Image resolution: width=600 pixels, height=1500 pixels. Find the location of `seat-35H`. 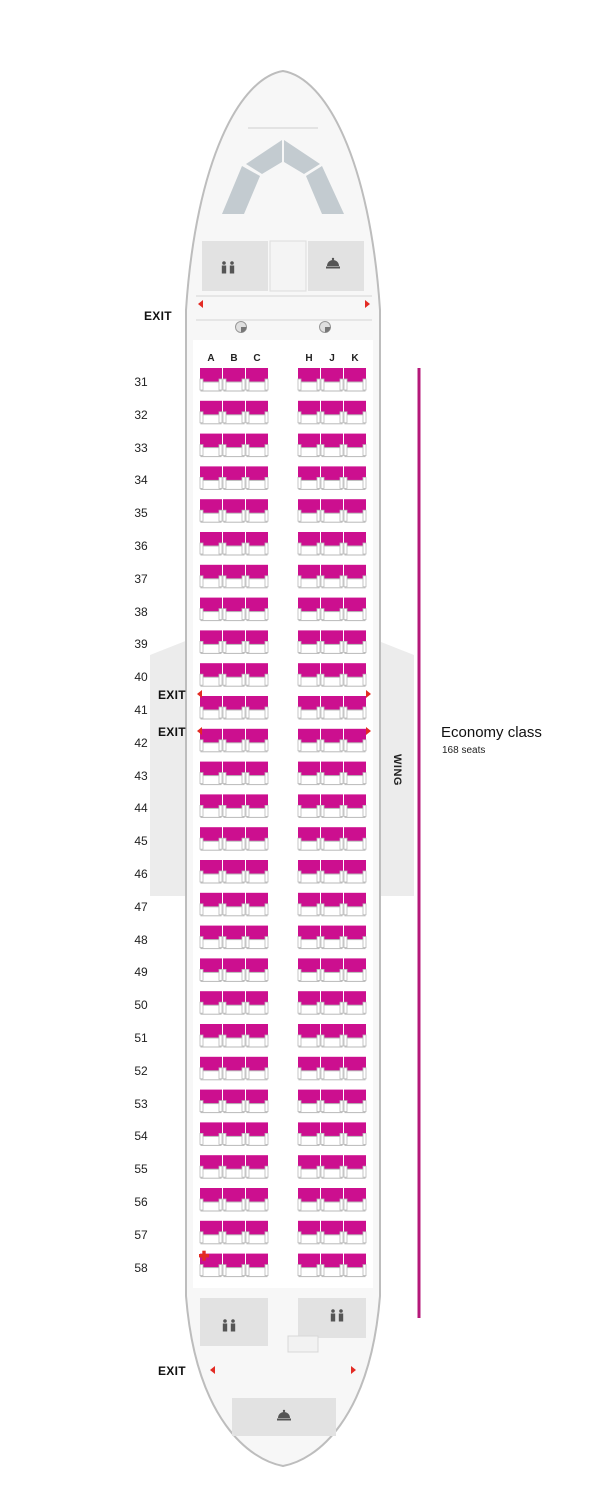

seat-35H is located at coordinates (309, 511).